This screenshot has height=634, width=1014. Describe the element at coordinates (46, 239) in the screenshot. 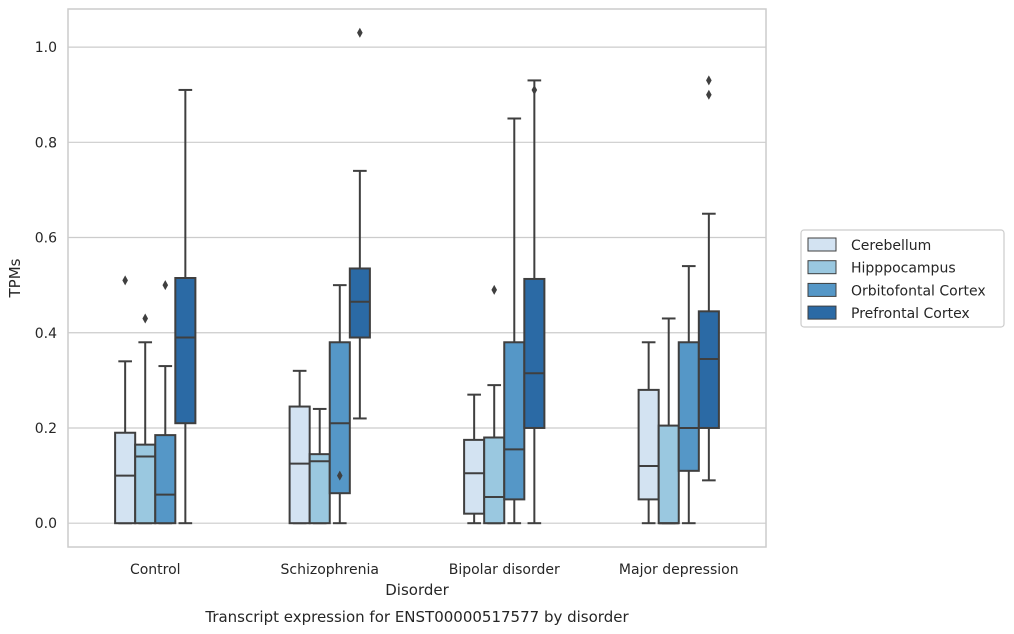

I see `y-tick-label: 0.6` at that location.